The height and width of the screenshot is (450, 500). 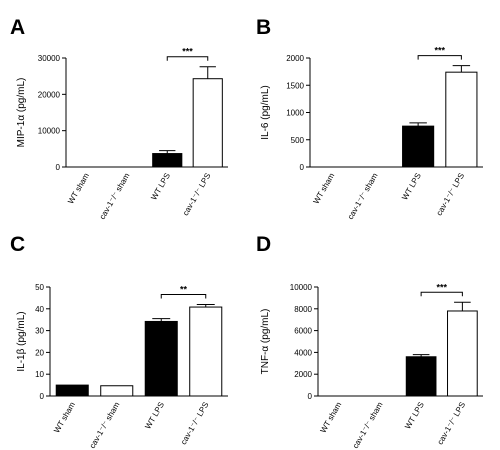 I want to click on y-tick-label: 50, so click(x=39, y=287).